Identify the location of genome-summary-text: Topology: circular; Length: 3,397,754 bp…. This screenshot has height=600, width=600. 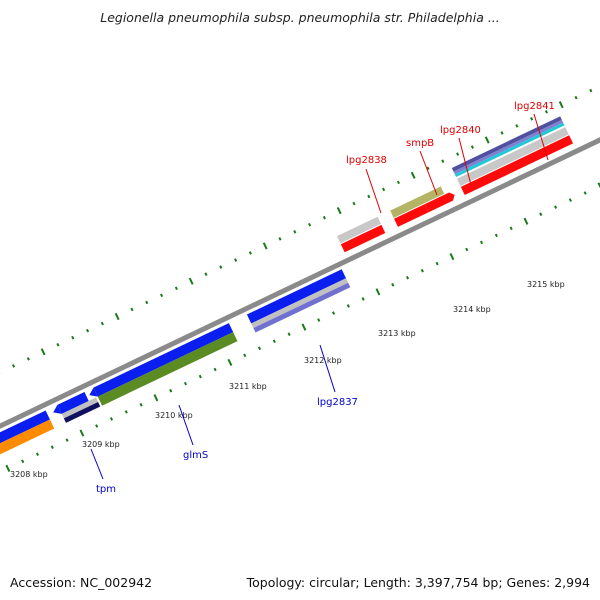
(418, 582).